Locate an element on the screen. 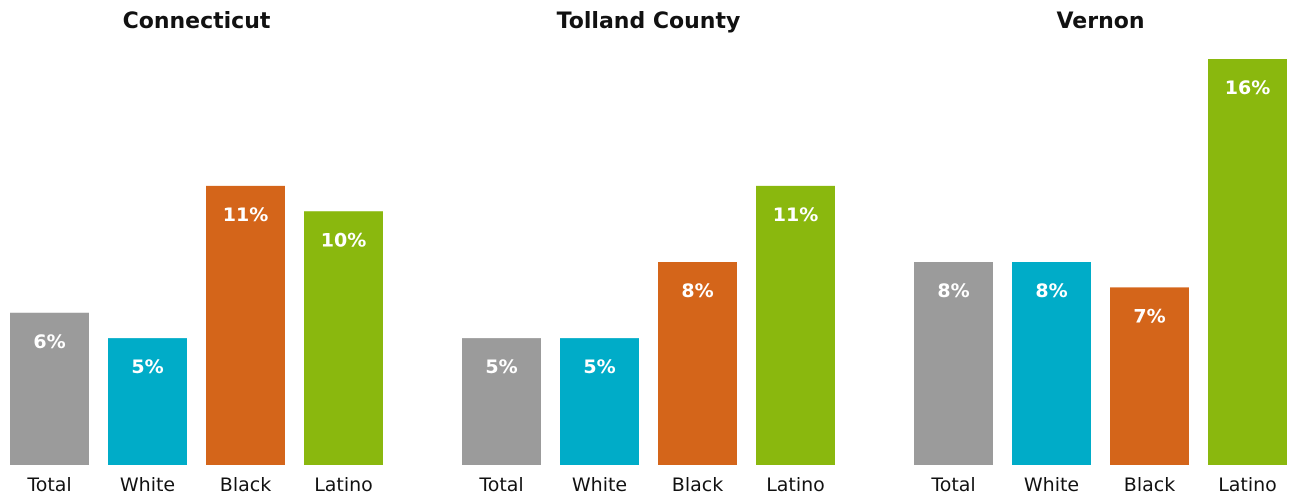 The height and width of the screenshot is (500, 1289). bar-value-label: 6% is located at coordinates (49, 342).